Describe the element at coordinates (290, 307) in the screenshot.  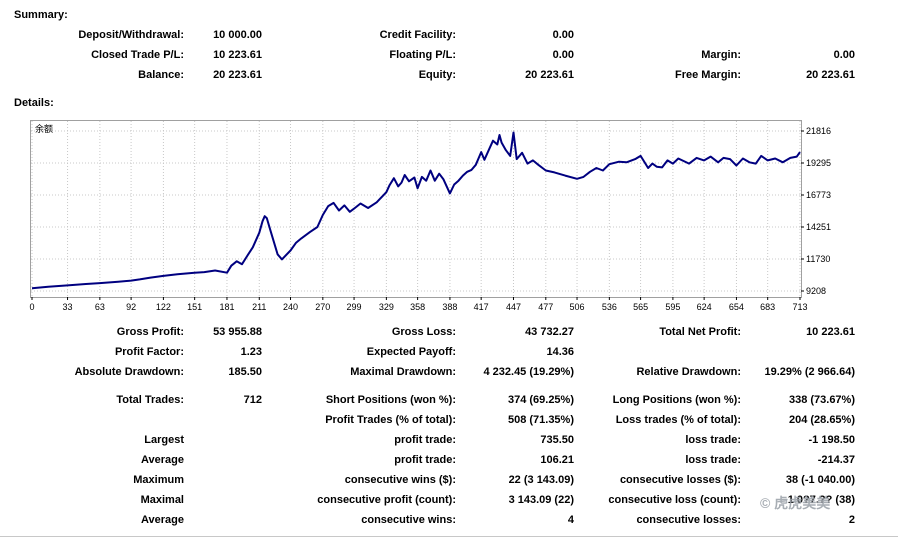
I see `x-tick-label: 240` at that location.